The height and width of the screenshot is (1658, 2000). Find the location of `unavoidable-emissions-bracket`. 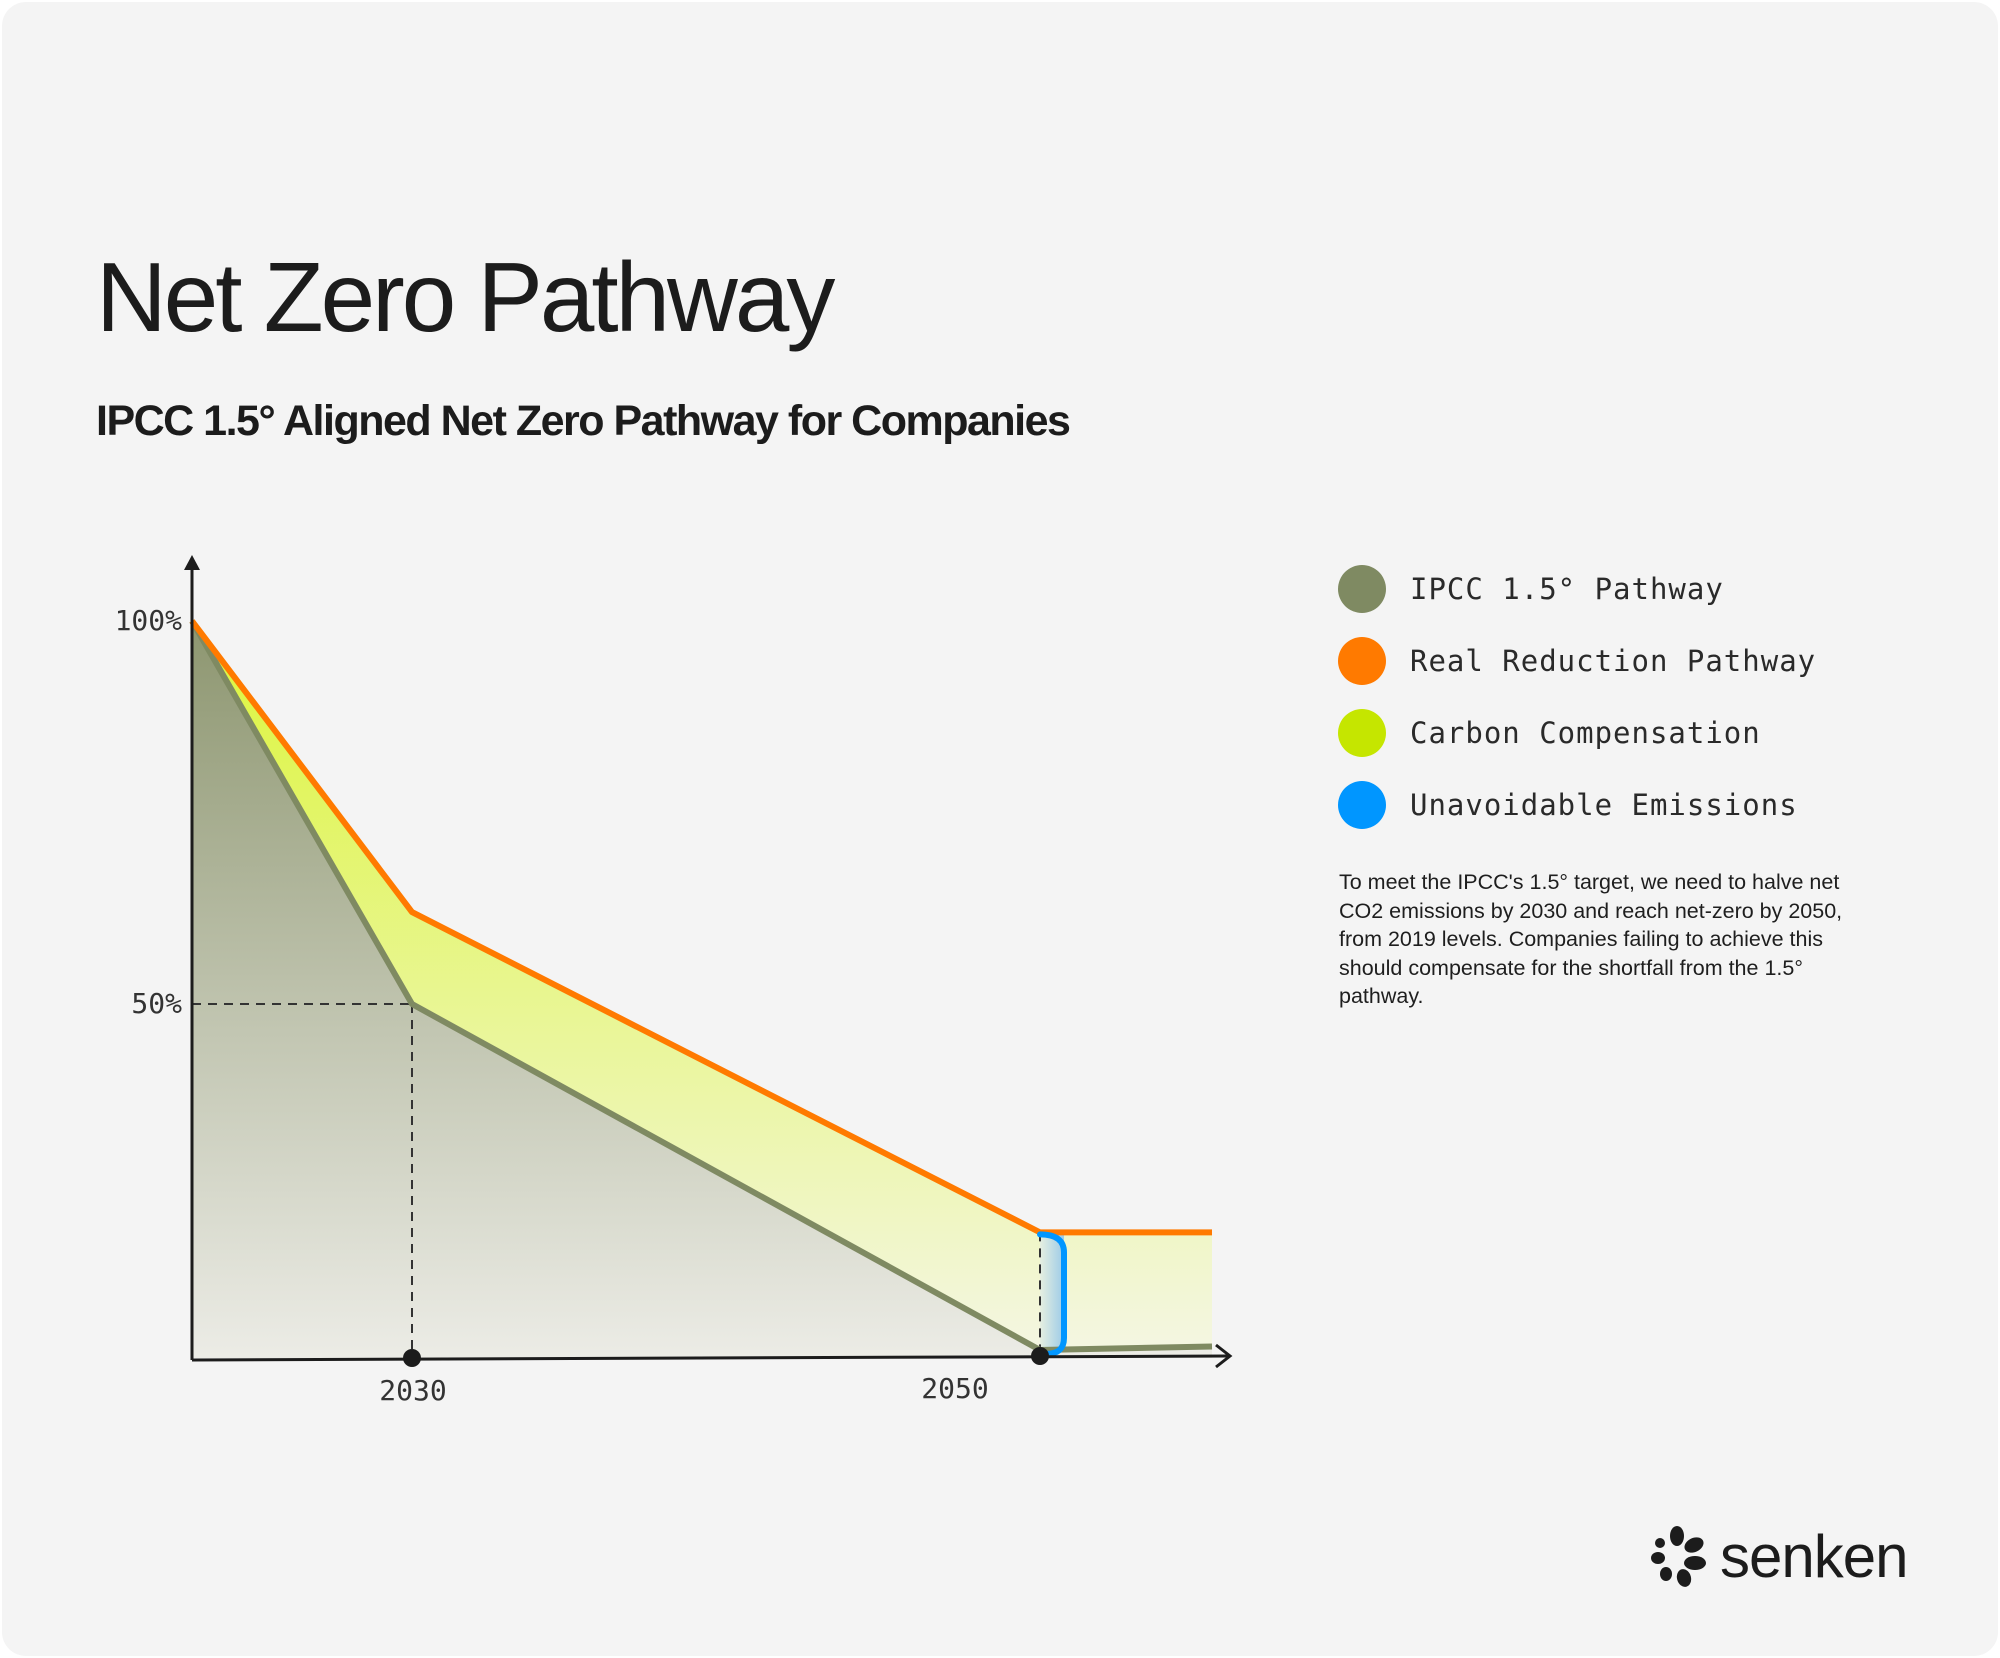

unavoidable-emissions-bracket is located at coordinates (1052, 1294).